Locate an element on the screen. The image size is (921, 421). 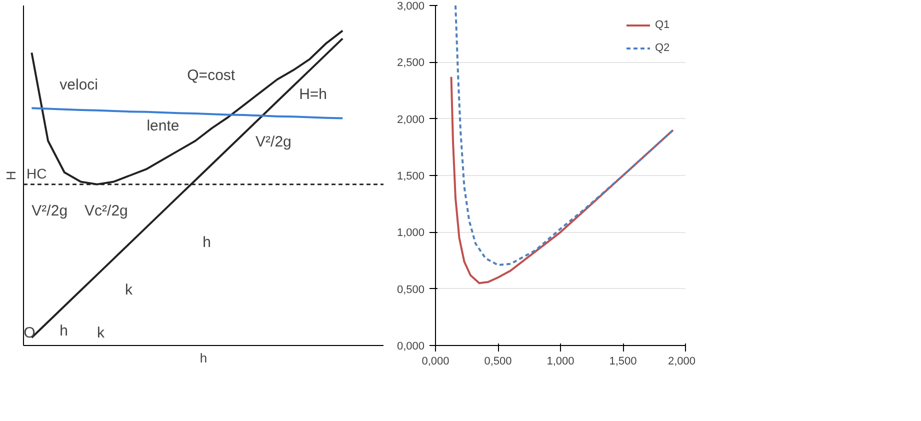
x-axis-title: h is located at coordinates (204, 358).